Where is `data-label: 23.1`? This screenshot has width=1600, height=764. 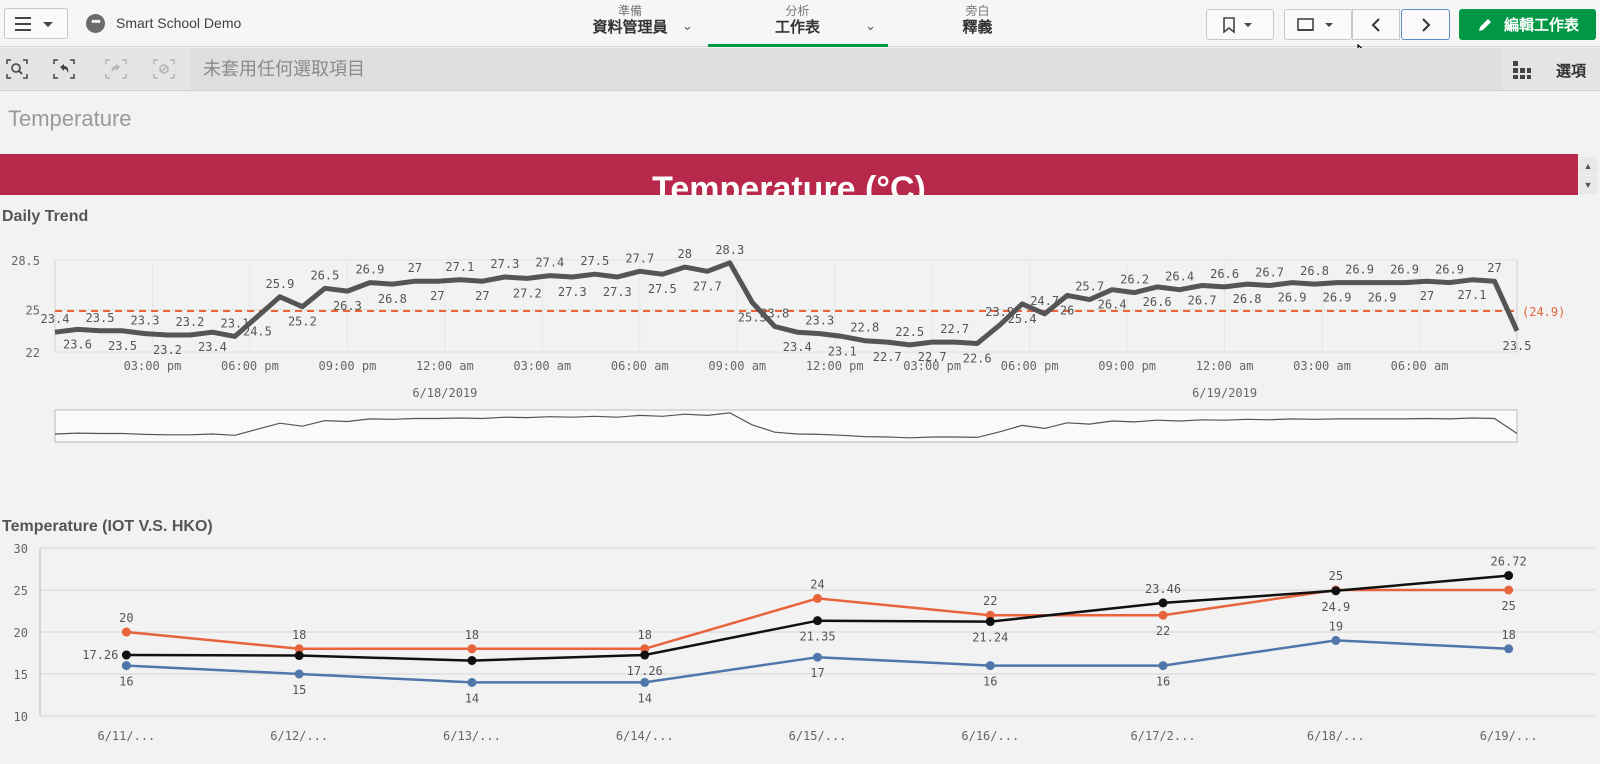 data-label: 23.1 is located at coordinates (234, 323).